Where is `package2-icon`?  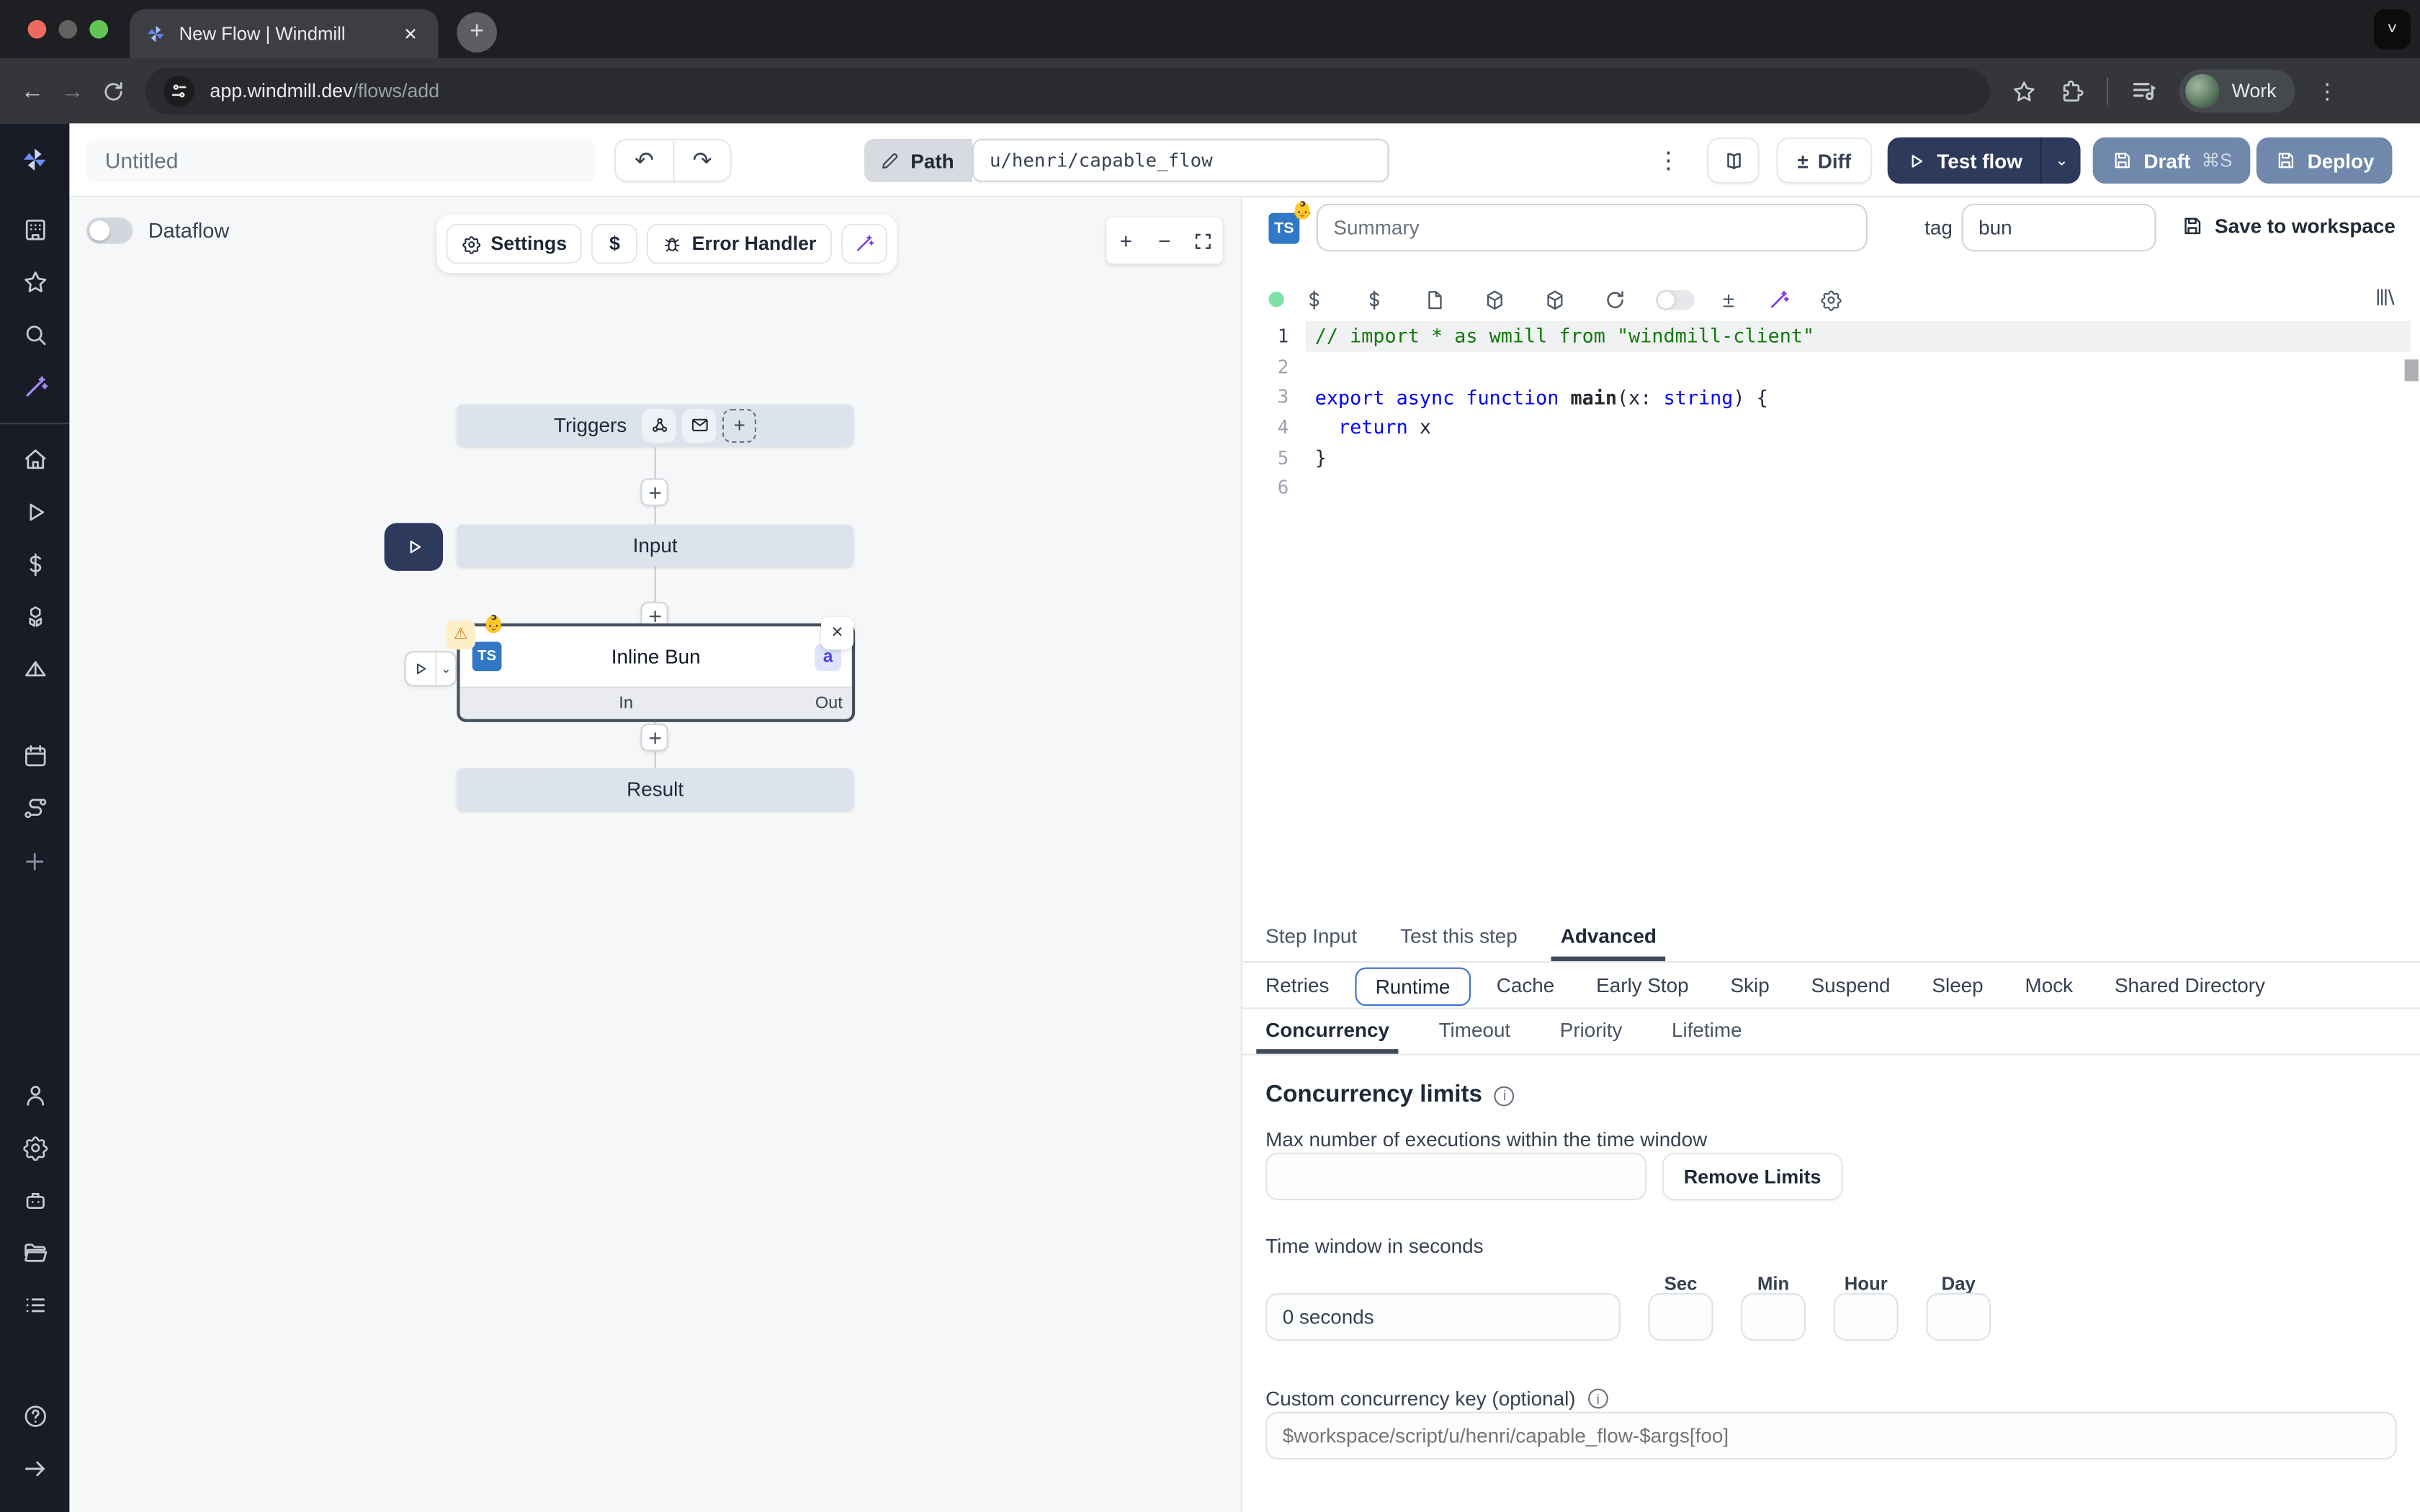 package2-icon is located at coordinates (1555, 299).